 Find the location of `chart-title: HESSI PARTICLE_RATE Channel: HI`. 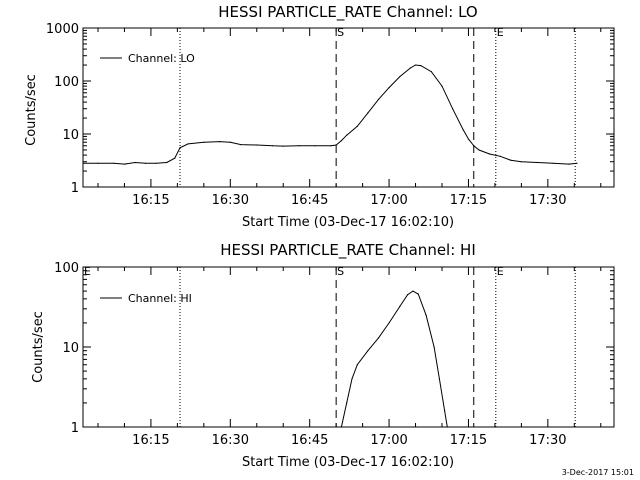

chart-title: HESSI PARTICLE_RATE Channel: HI is located at coordinates (348, 250).